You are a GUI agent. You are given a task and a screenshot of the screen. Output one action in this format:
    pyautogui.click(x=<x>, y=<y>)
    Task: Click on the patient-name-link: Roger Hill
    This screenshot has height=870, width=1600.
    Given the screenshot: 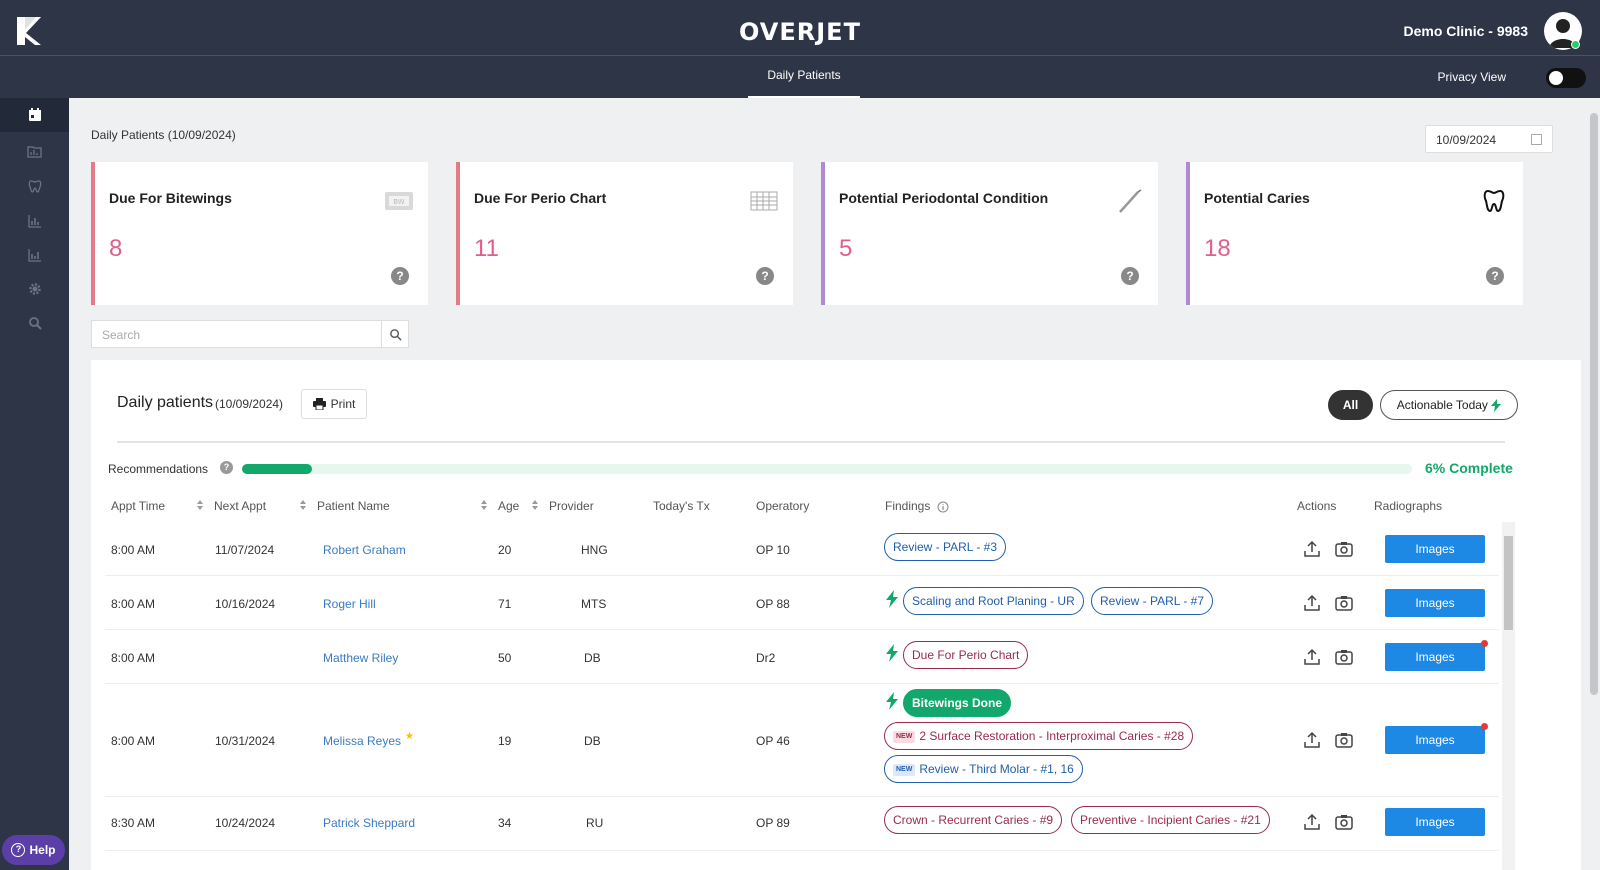 What is the action you would take?
    pyautogui.click(x=349, y=604)
    